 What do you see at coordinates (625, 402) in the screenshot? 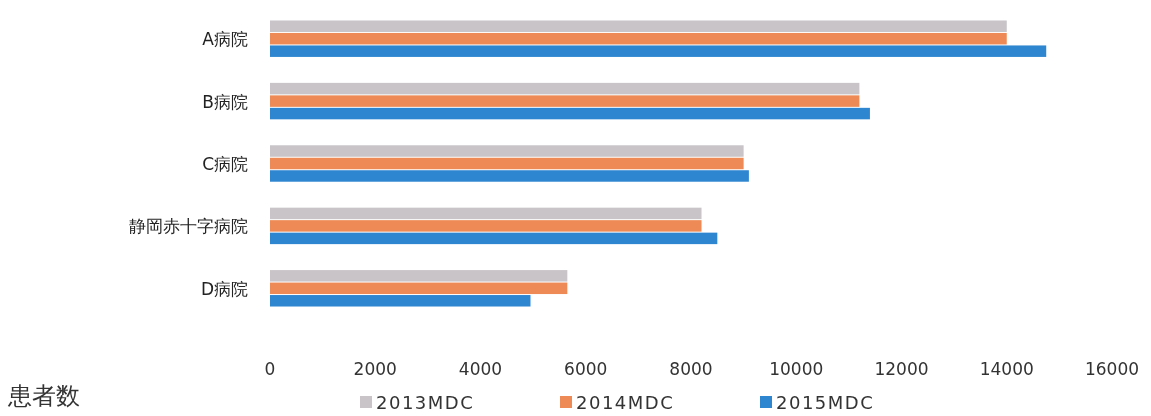
I see `legend-label: 2014MDC` at bounding box center [625, 402].